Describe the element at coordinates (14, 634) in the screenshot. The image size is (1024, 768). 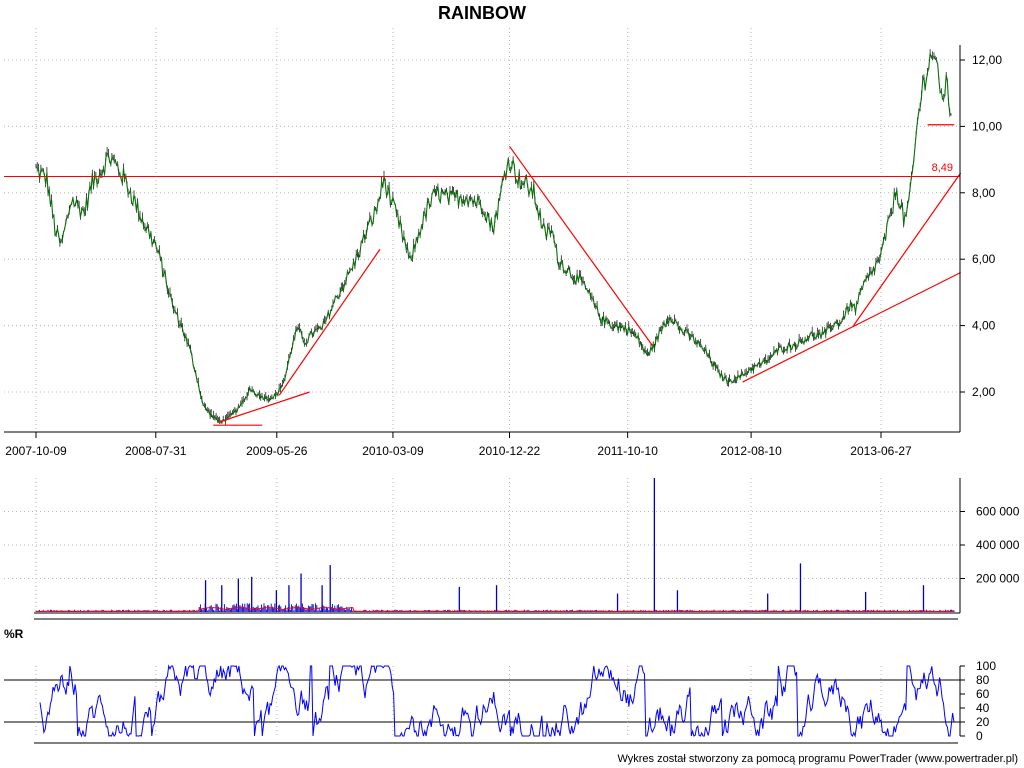
I see `williams-r-title: %R` at that location.